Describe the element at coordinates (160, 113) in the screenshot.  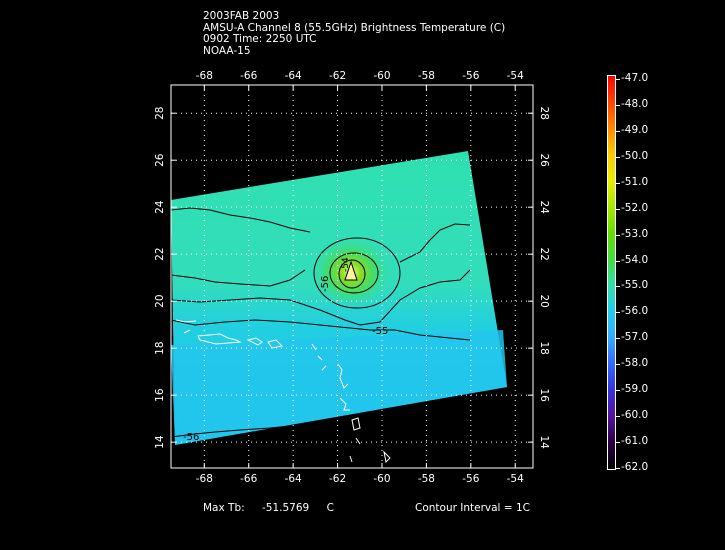
I see `lat-label-left: 28` at that location.